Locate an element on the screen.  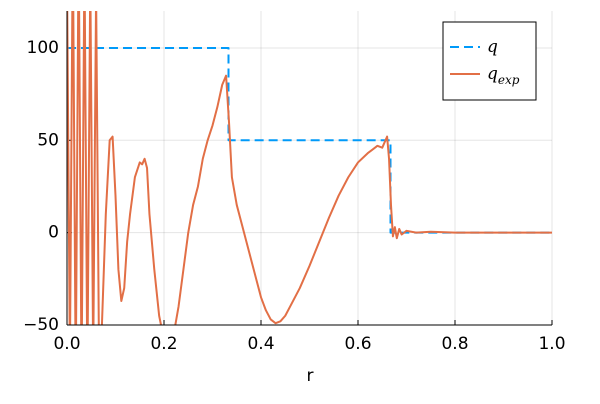
x-tick-label: 0.6 is located at coordinates (357, 344).